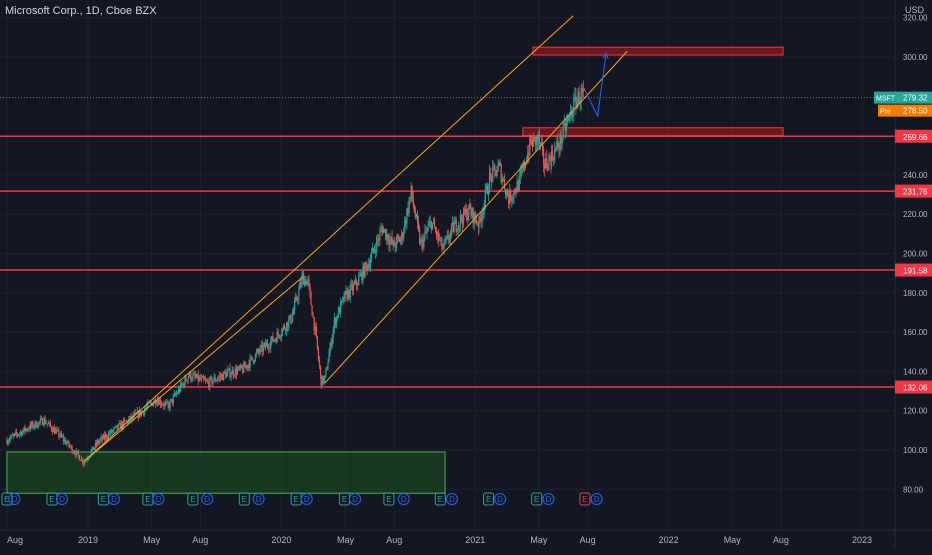 This screenshot has width=932, height=555. I want to click on y-tick-label: 140.00, so click(915, 371).